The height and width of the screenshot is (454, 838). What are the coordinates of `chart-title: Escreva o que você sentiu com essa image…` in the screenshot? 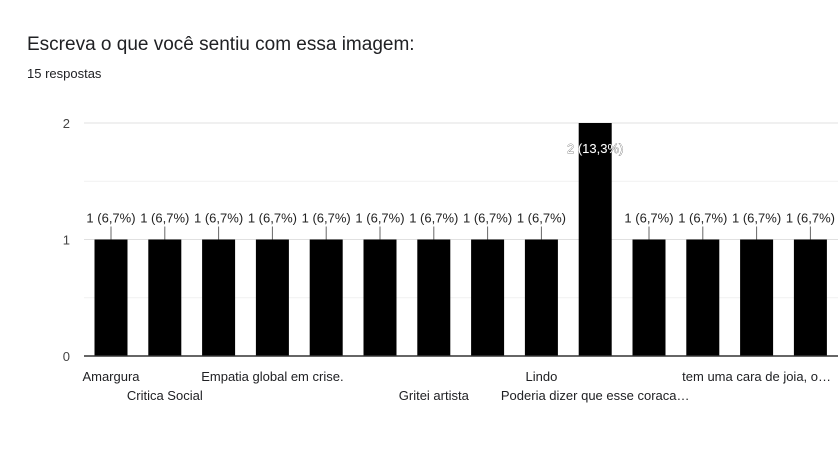 It's located at (221, 44).